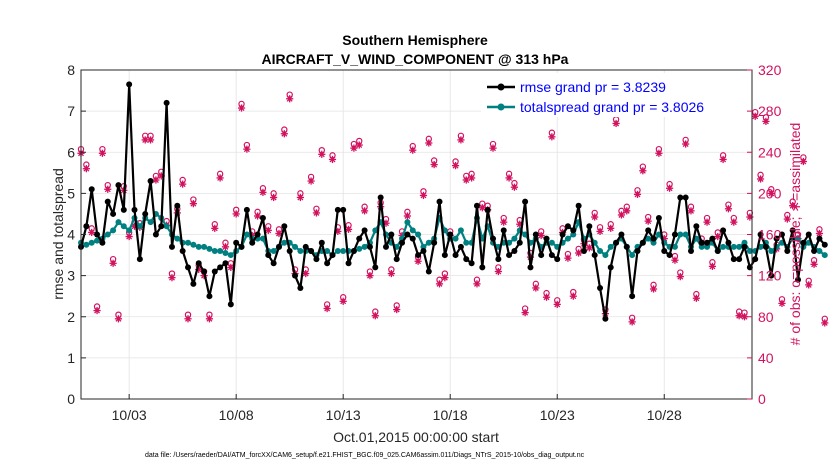  What do you see at coordinates (770, 276) in the screenshot?
I see `y-tick-label-right: 120` at bounding box center [770, 276].